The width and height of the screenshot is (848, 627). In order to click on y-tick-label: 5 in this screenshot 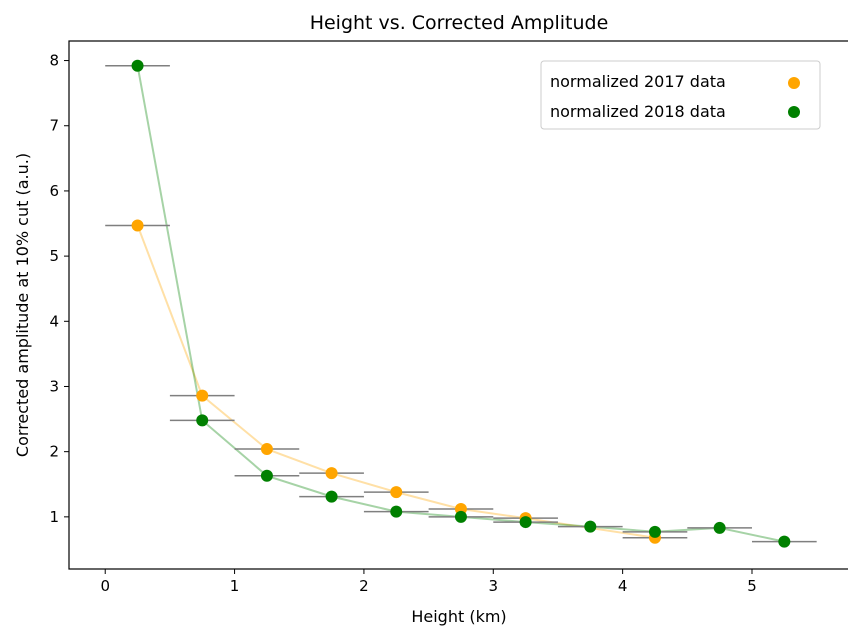, I will do `click(54, 256)`.